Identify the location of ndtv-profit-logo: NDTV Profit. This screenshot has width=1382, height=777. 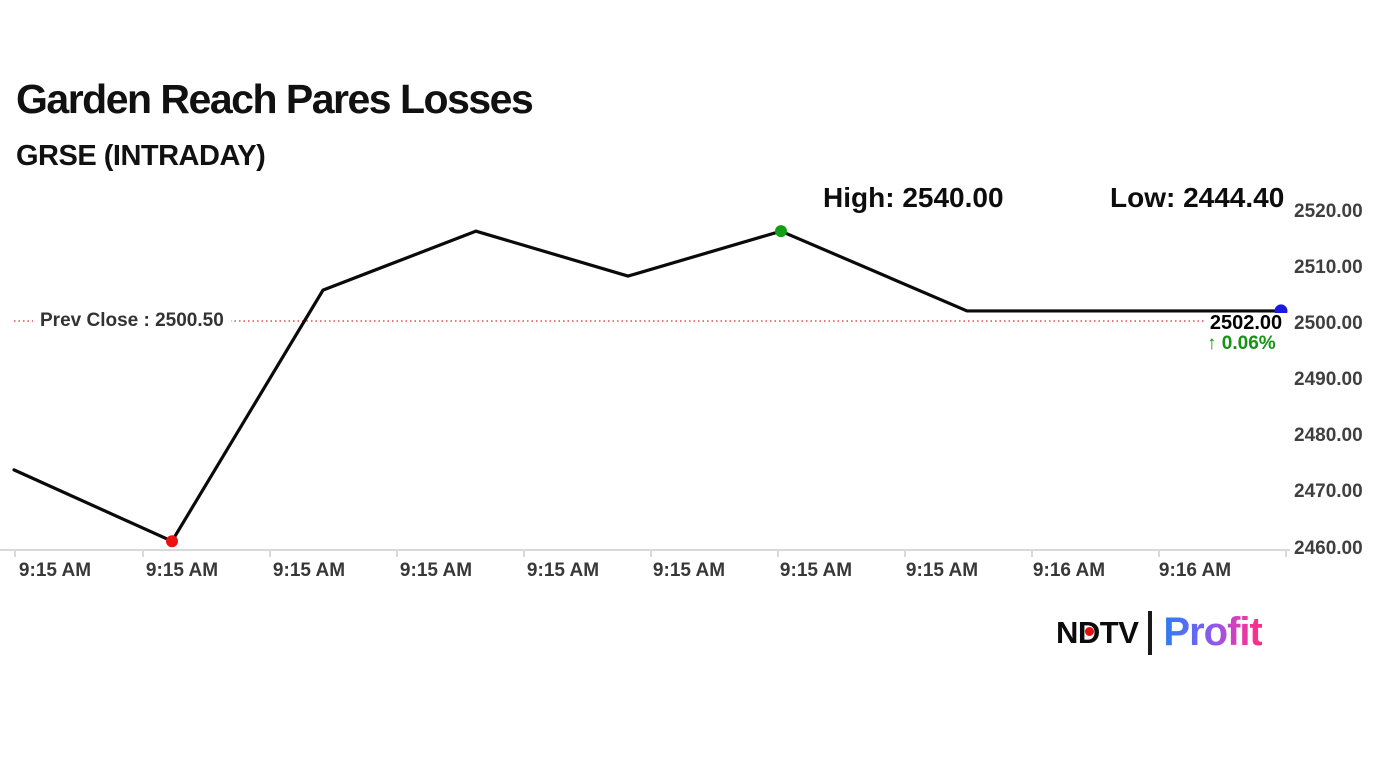
(1159, 632).